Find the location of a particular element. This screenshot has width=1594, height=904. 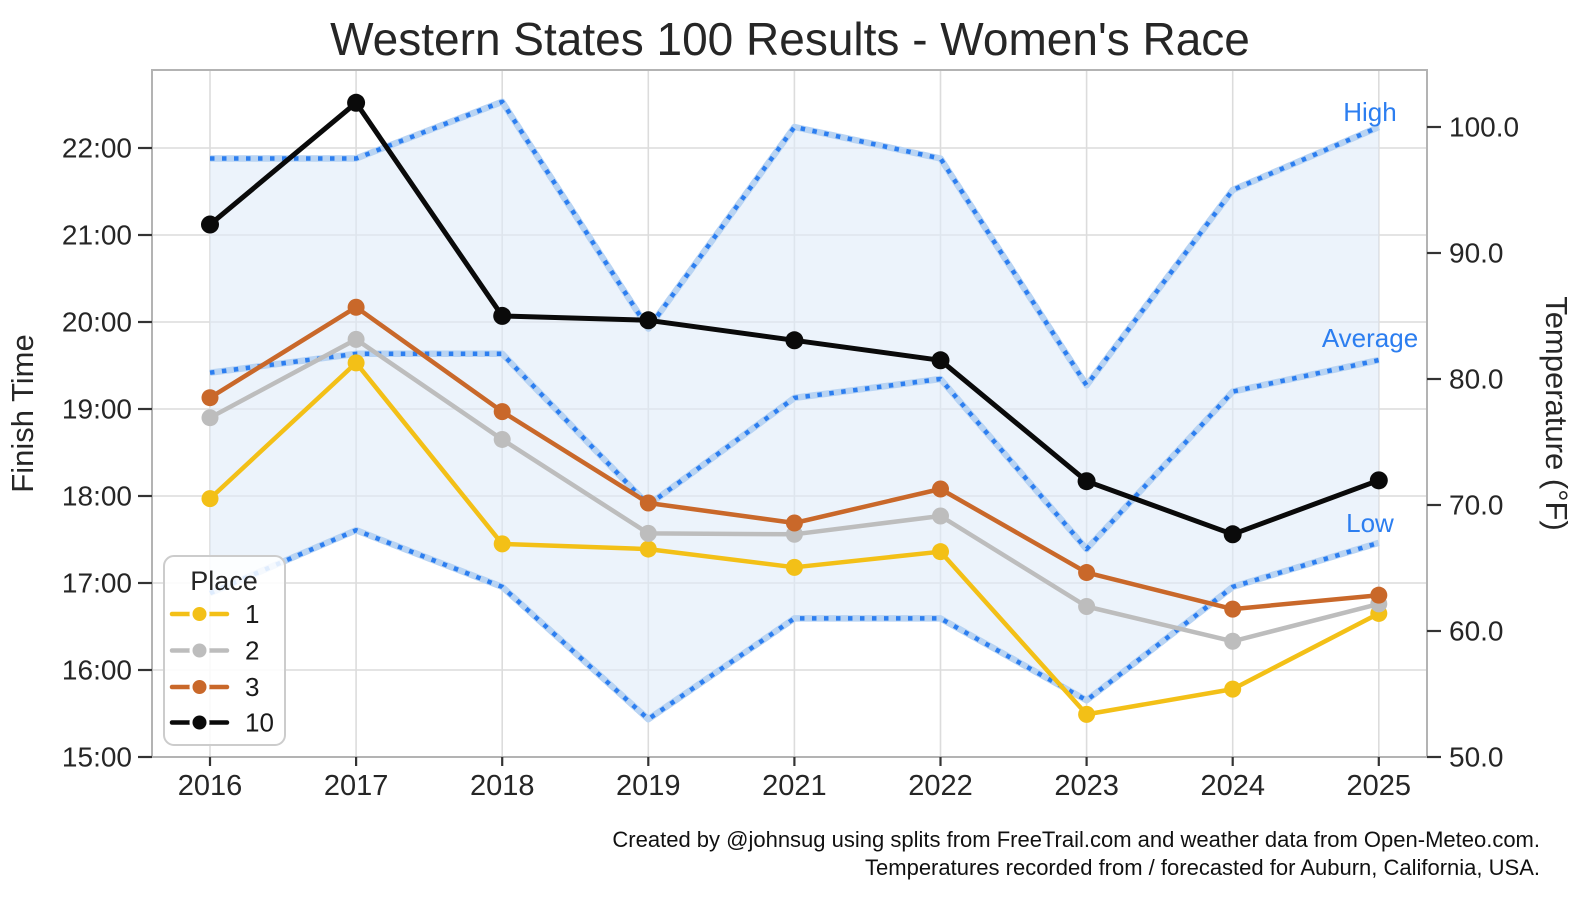

data-point-place-2-2018 is located at coordinates (502, 439).